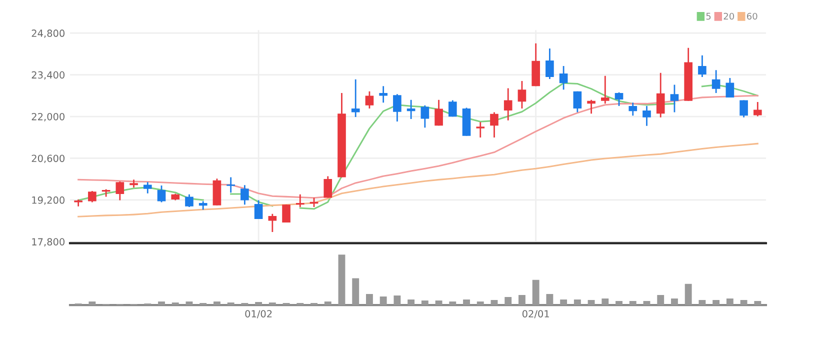  What do you see at coordinates (48, 117) in the screenshot?
I see `y-tick-label: 22,000` at bounding box center [48, 117].